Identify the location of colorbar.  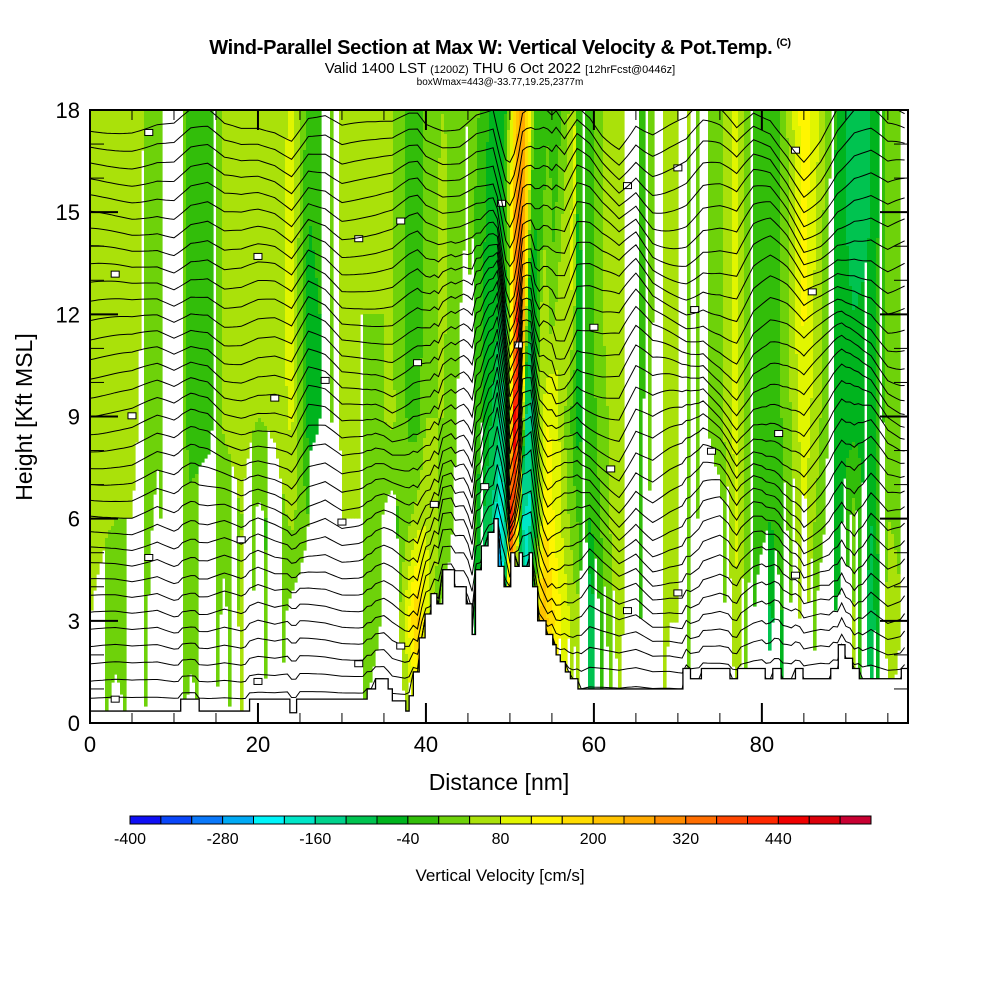
(500, 820).